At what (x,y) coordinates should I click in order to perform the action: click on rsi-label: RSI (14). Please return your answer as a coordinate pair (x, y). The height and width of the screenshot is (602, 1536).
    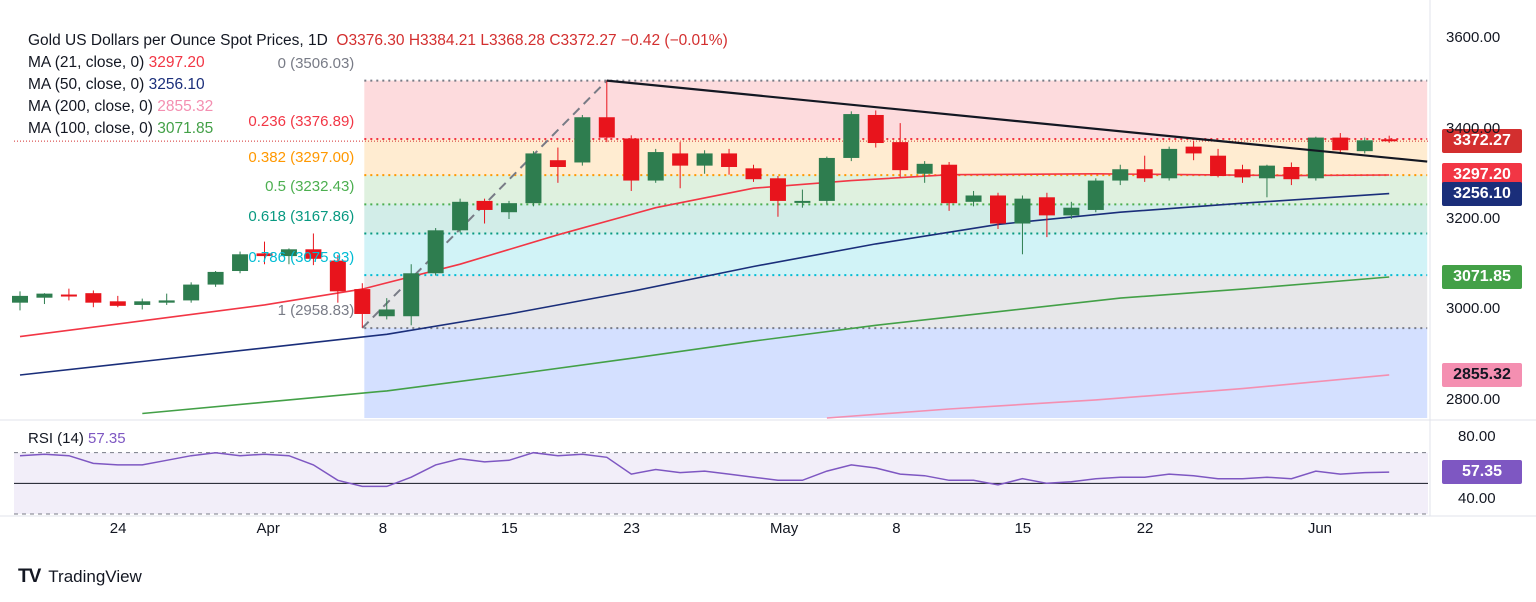
    Looking at the image, I should click on (56, 438).